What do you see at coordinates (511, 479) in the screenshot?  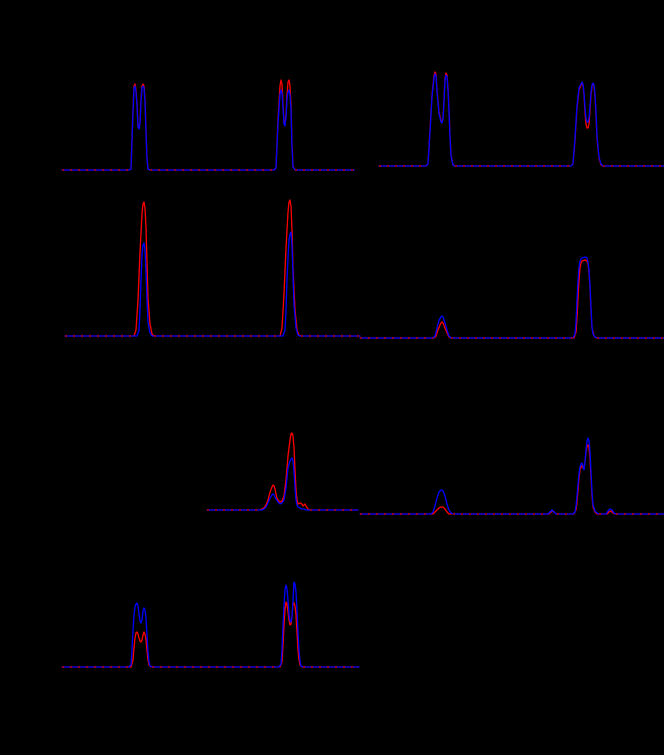 I see `trace-red-row3-right` at bounding box center [511, 479].